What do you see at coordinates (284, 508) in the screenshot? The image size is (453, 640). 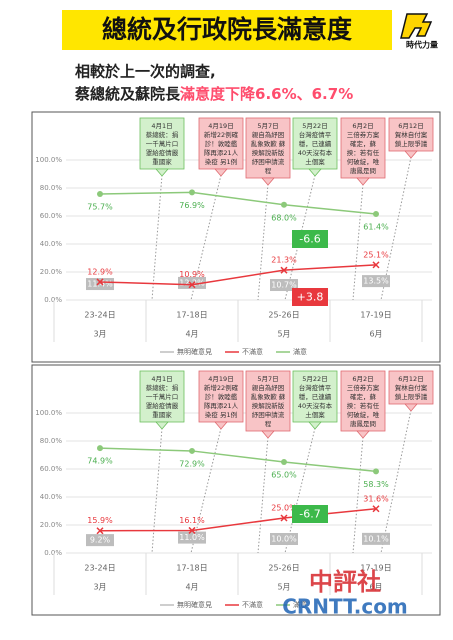 I see `value-label: 25.0%` at bounding box center [284, 508].